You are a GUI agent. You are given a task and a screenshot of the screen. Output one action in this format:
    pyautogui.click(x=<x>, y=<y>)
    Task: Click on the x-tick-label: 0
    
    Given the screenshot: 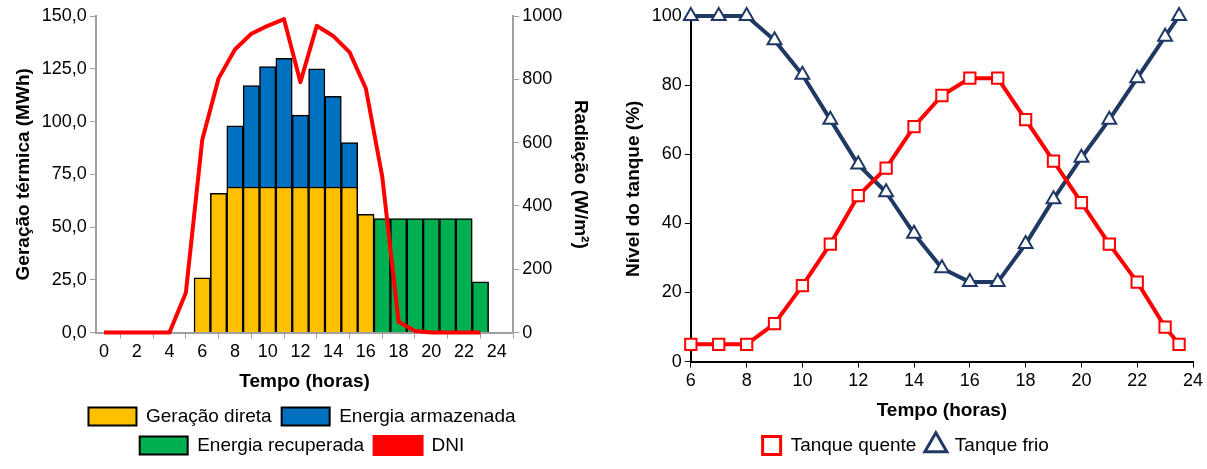 What is the action you would take?
    pyautogui.click(x=104, y=351)
    